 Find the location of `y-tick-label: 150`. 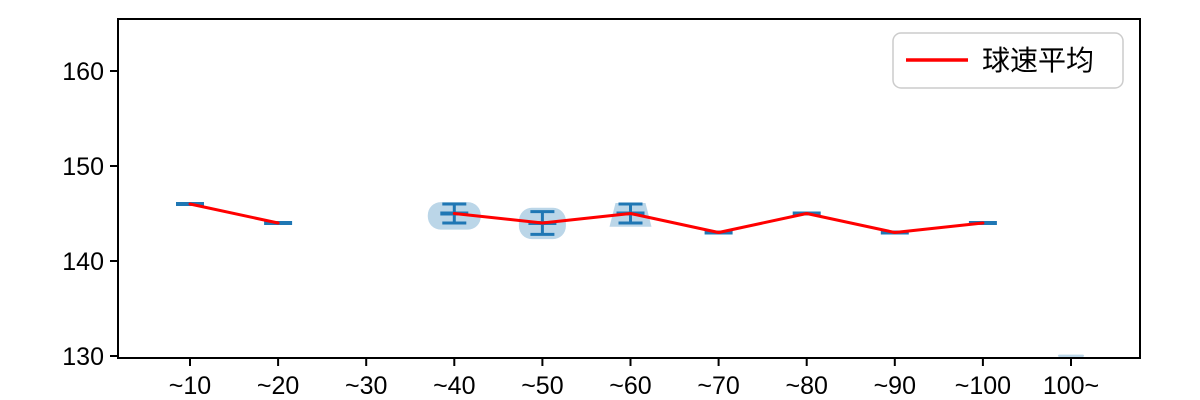

y-tick-label: 150 is located at coordinates (83, 167).